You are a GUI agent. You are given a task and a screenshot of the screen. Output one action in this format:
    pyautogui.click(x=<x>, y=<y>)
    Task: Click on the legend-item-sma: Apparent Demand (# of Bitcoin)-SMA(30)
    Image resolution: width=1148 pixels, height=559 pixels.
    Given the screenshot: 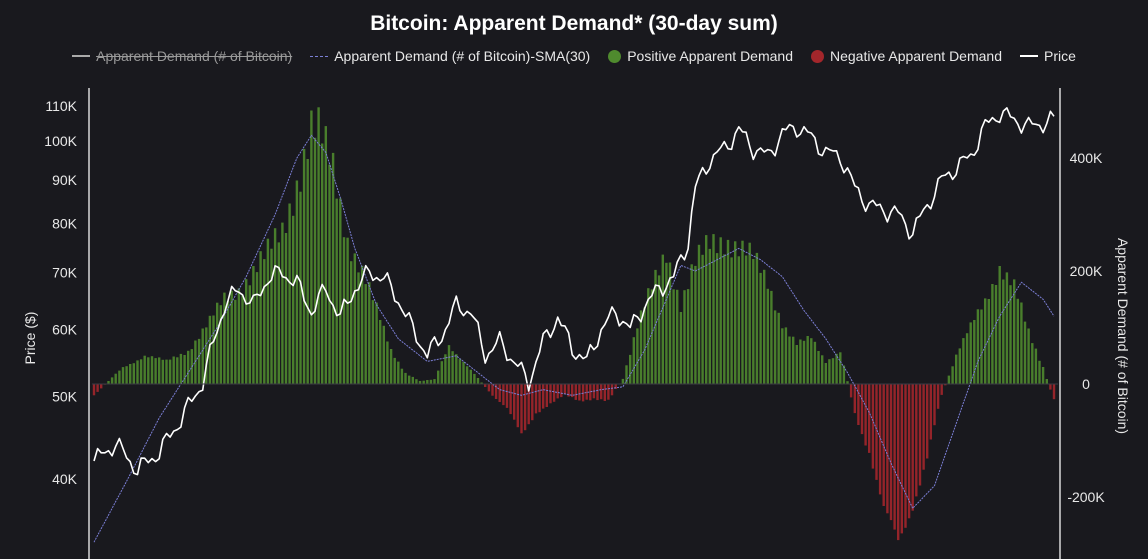 What is the action you would take?
    pyautogui.click(x=450, y=56)
    